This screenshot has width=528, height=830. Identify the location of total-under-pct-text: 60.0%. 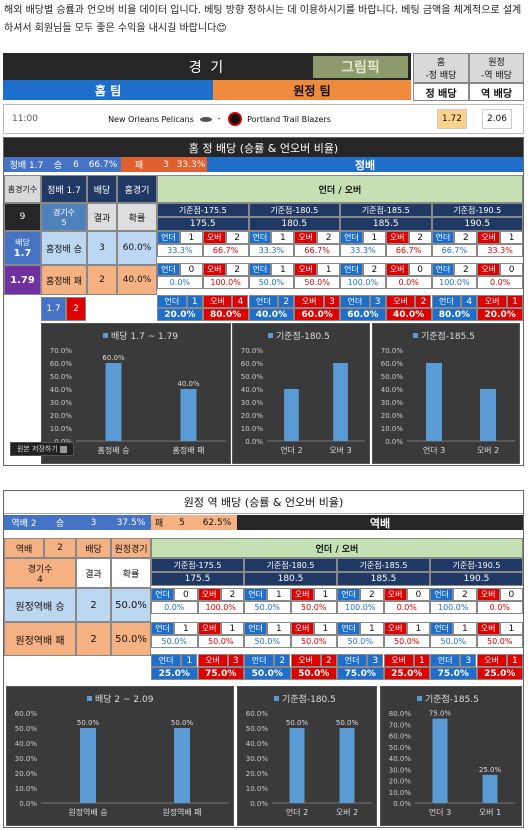
(363, 314).